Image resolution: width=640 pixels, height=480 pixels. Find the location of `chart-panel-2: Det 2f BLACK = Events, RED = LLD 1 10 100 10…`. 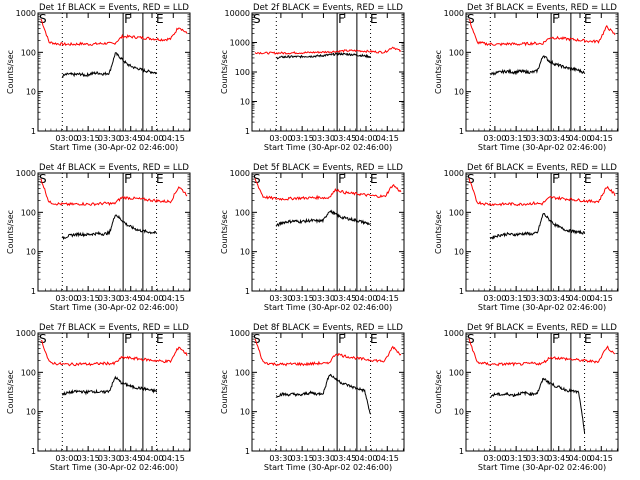

chart-panel-2: Det 2f BLACK = Events, RED = LLD 1 10 100 10… is located at coordinates (312, 77).